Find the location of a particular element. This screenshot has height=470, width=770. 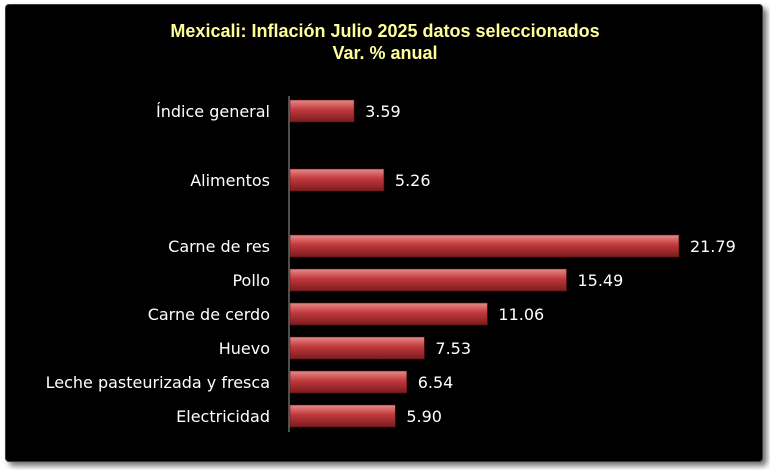

value-label: 7.53 is located at coordinates (453, 348).